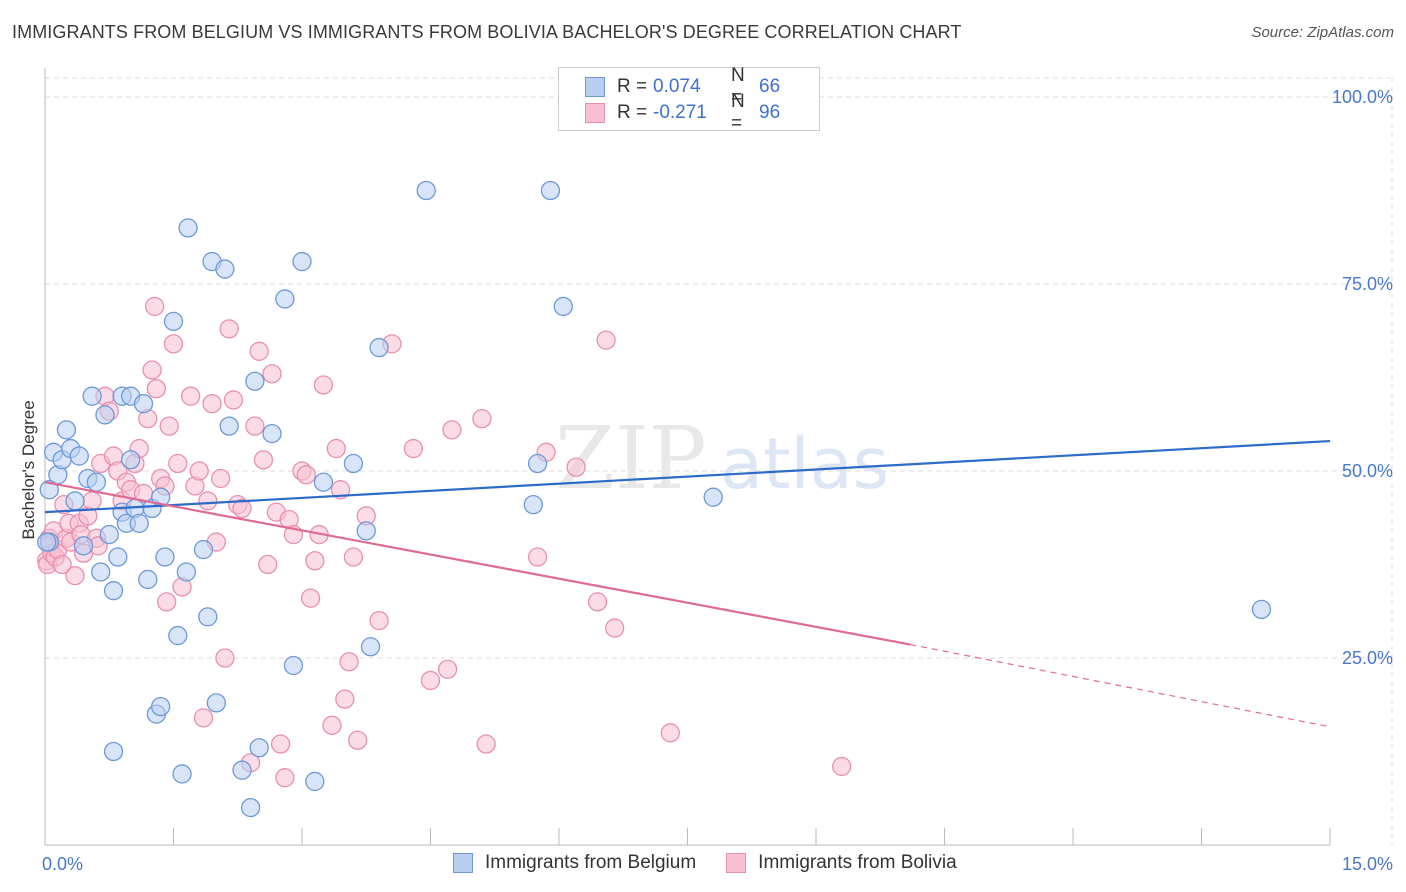 This screenshot has height=892, width=1406. What do you see at coordinates (595, 113) in the screenshot?
I see `bolivia-swatch` at bounding box center [595, 113].